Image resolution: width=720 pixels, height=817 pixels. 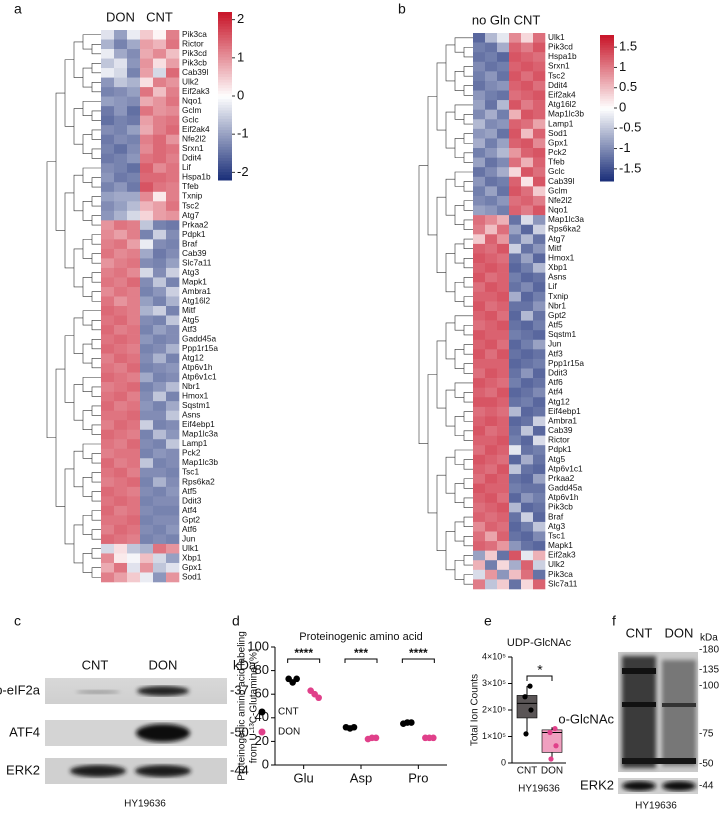 What do you see at coordinates (190, 272) in the screenshot?
I see `row-label: Atg3` at bounding box center [190, 272].